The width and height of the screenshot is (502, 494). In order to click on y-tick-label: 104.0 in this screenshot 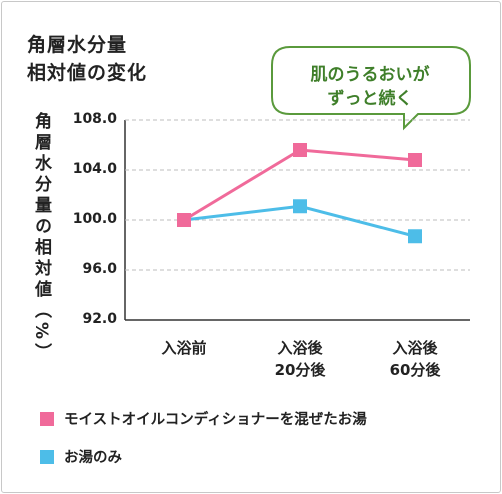, I will do `click(94, 169)`.